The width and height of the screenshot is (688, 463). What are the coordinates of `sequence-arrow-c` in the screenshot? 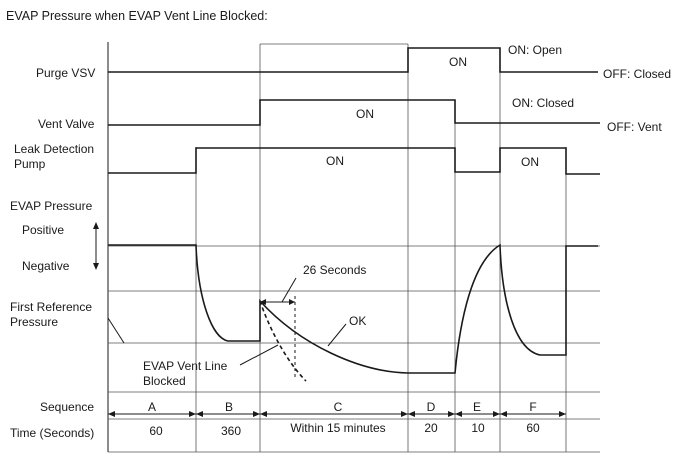 It's located at (334, 414).